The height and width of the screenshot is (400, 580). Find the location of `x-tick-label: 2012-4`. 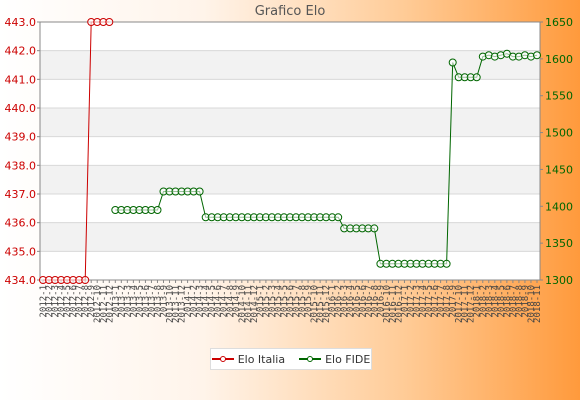

x-tick-label: 2012-4 is located at coordinates (62, 301).